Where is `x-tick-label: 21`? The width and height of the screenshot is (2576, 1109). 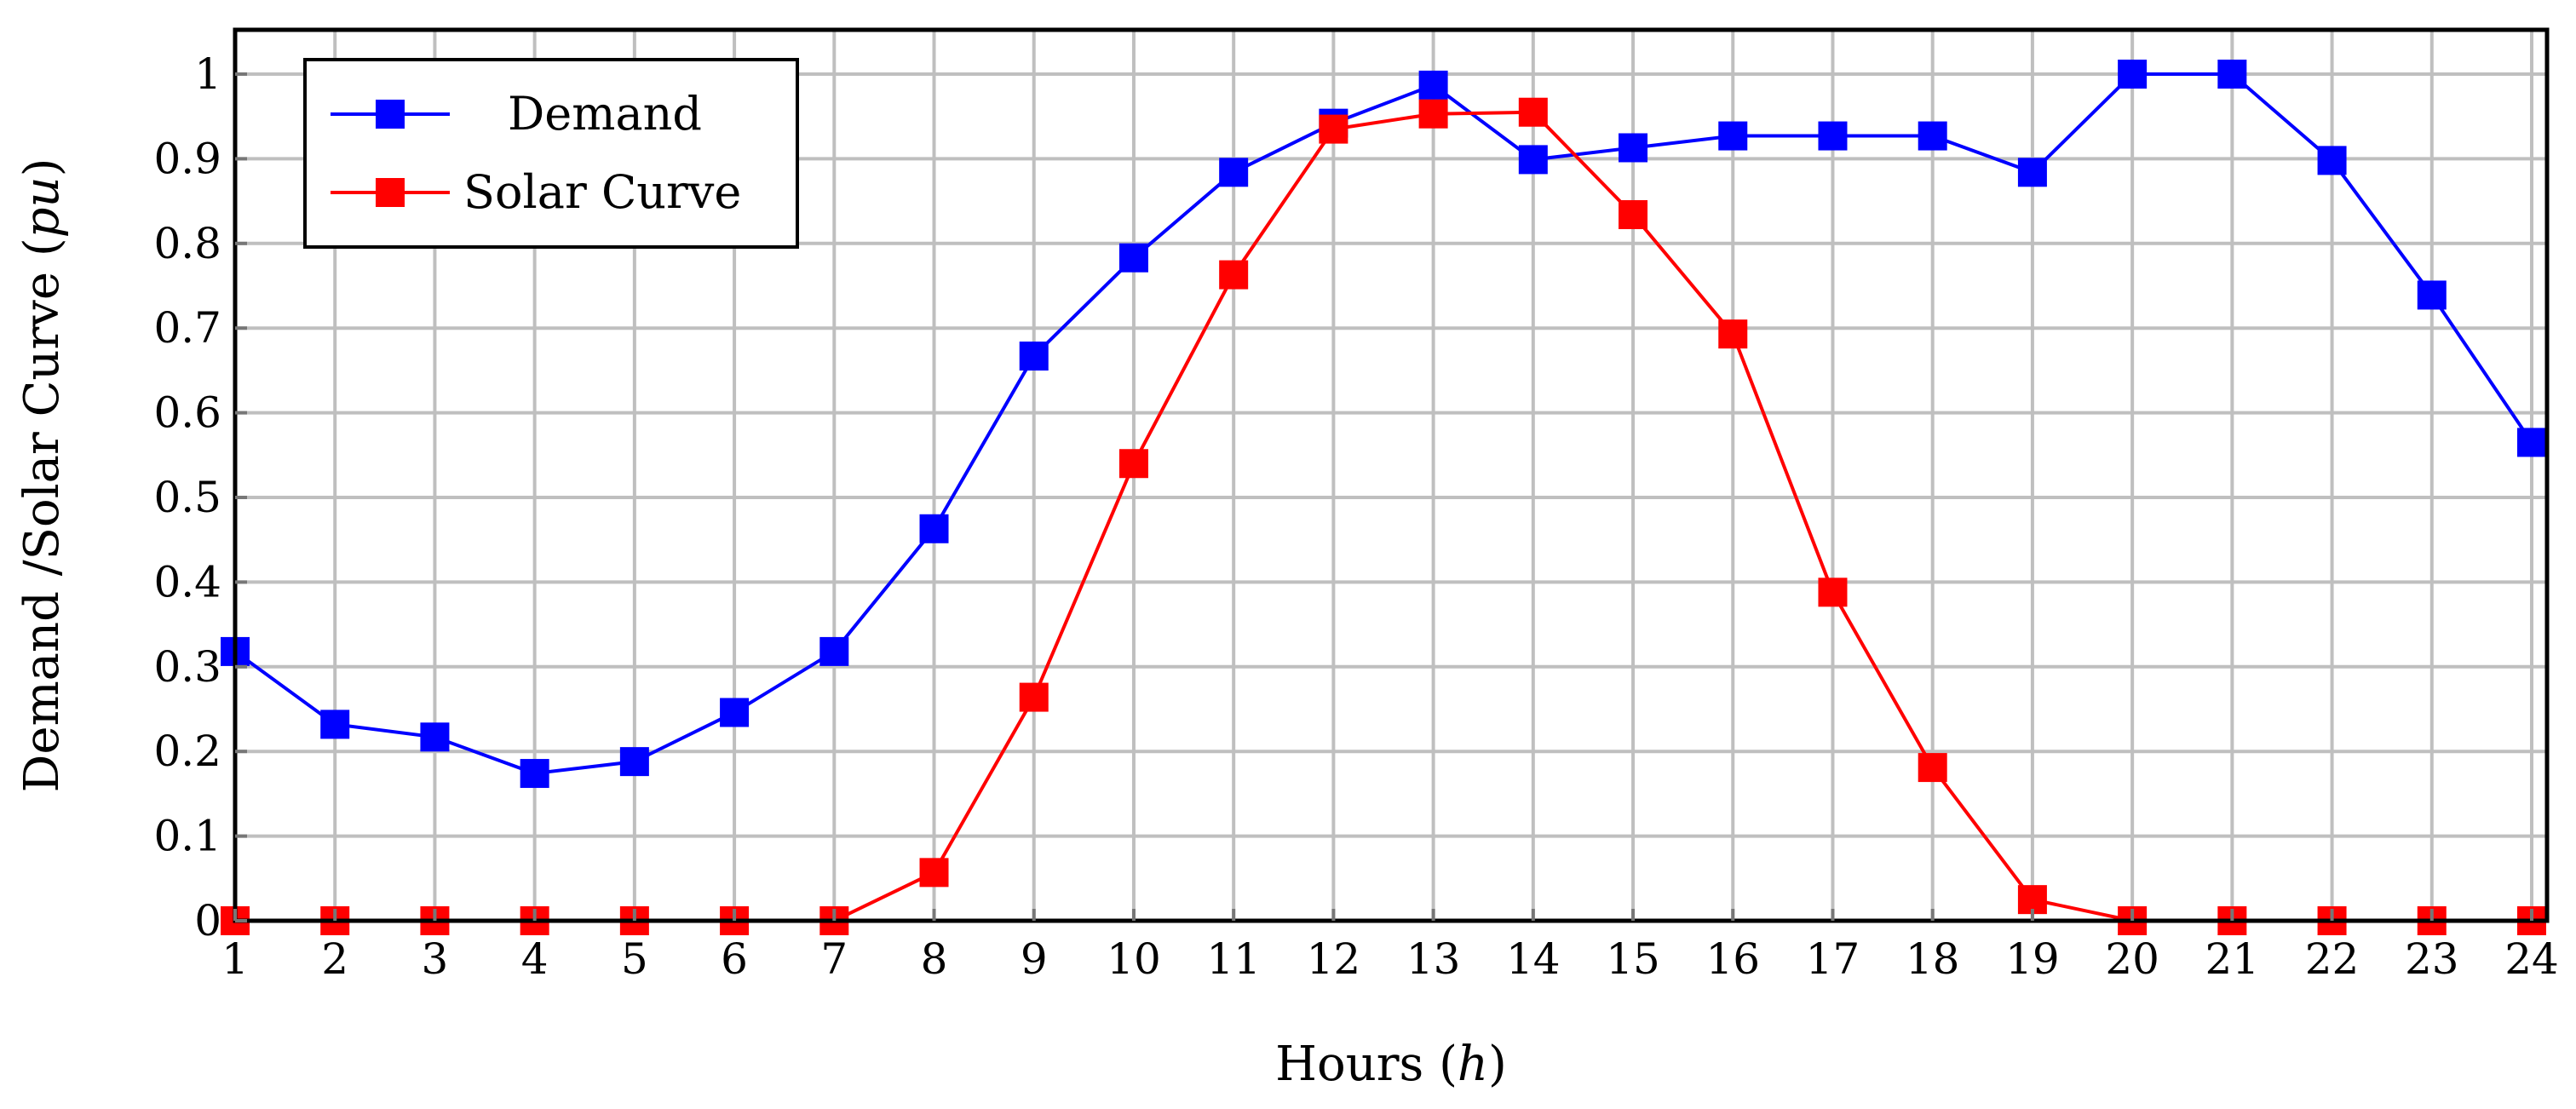
x-tick-label: 21 is located at coordinates (2232, 959).